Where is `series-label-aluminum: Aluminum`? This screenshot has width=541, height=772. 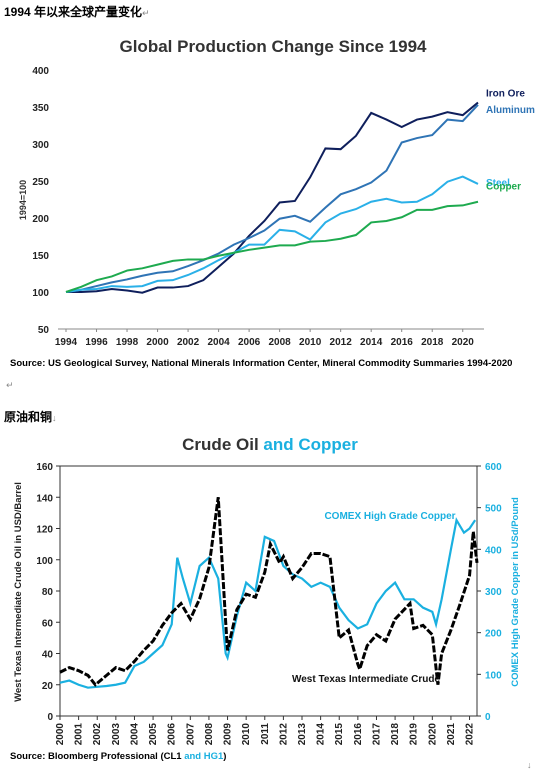 series-label-aluminum: Aluminum is located at coordinates (510, 110).